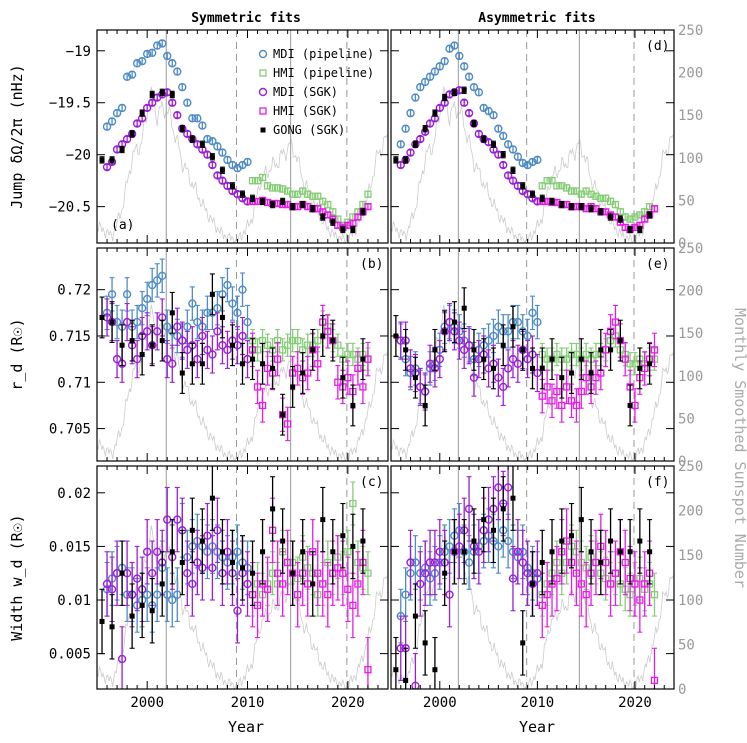 The image size is (747, 743). Describe the element at coordinates (537, 727) in the screenshot. I see `x-axis-title-right: Year` at that location.